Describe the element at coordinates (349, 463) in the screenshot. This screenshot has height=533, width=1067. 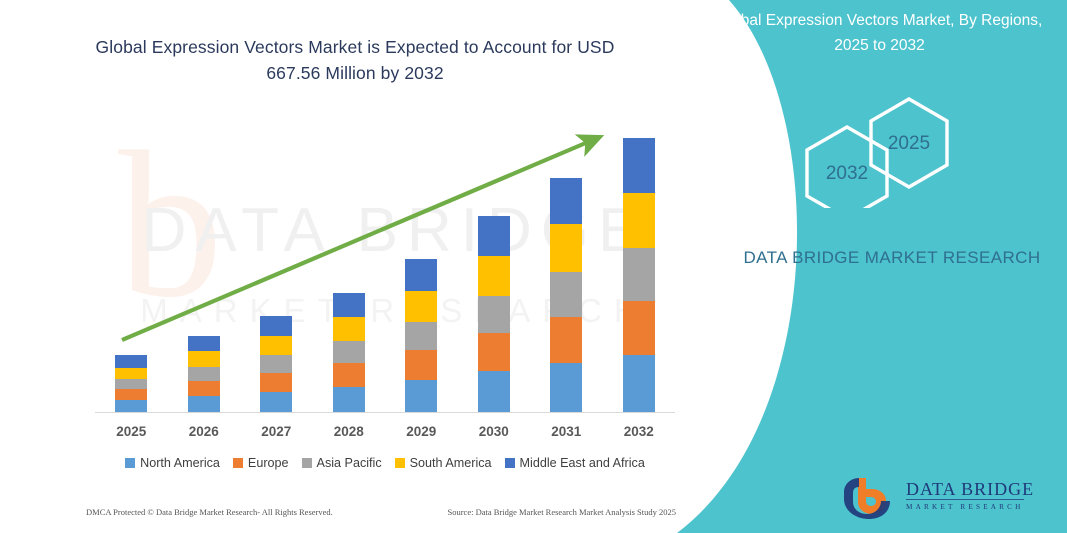
I see `legend-label: Asia Pacific` at that location.